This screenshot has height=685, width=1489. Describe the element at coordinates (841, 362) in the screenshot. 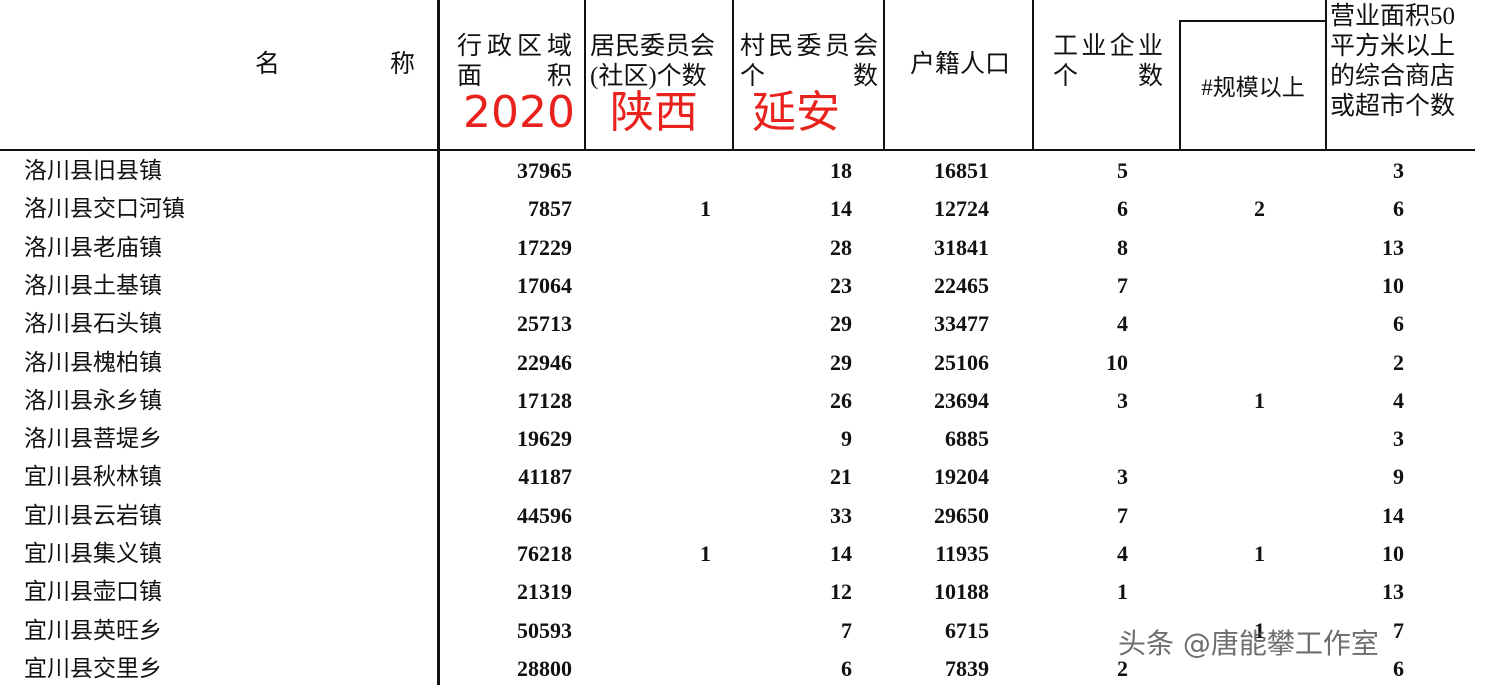

I see `cell-value: 29` at that location.